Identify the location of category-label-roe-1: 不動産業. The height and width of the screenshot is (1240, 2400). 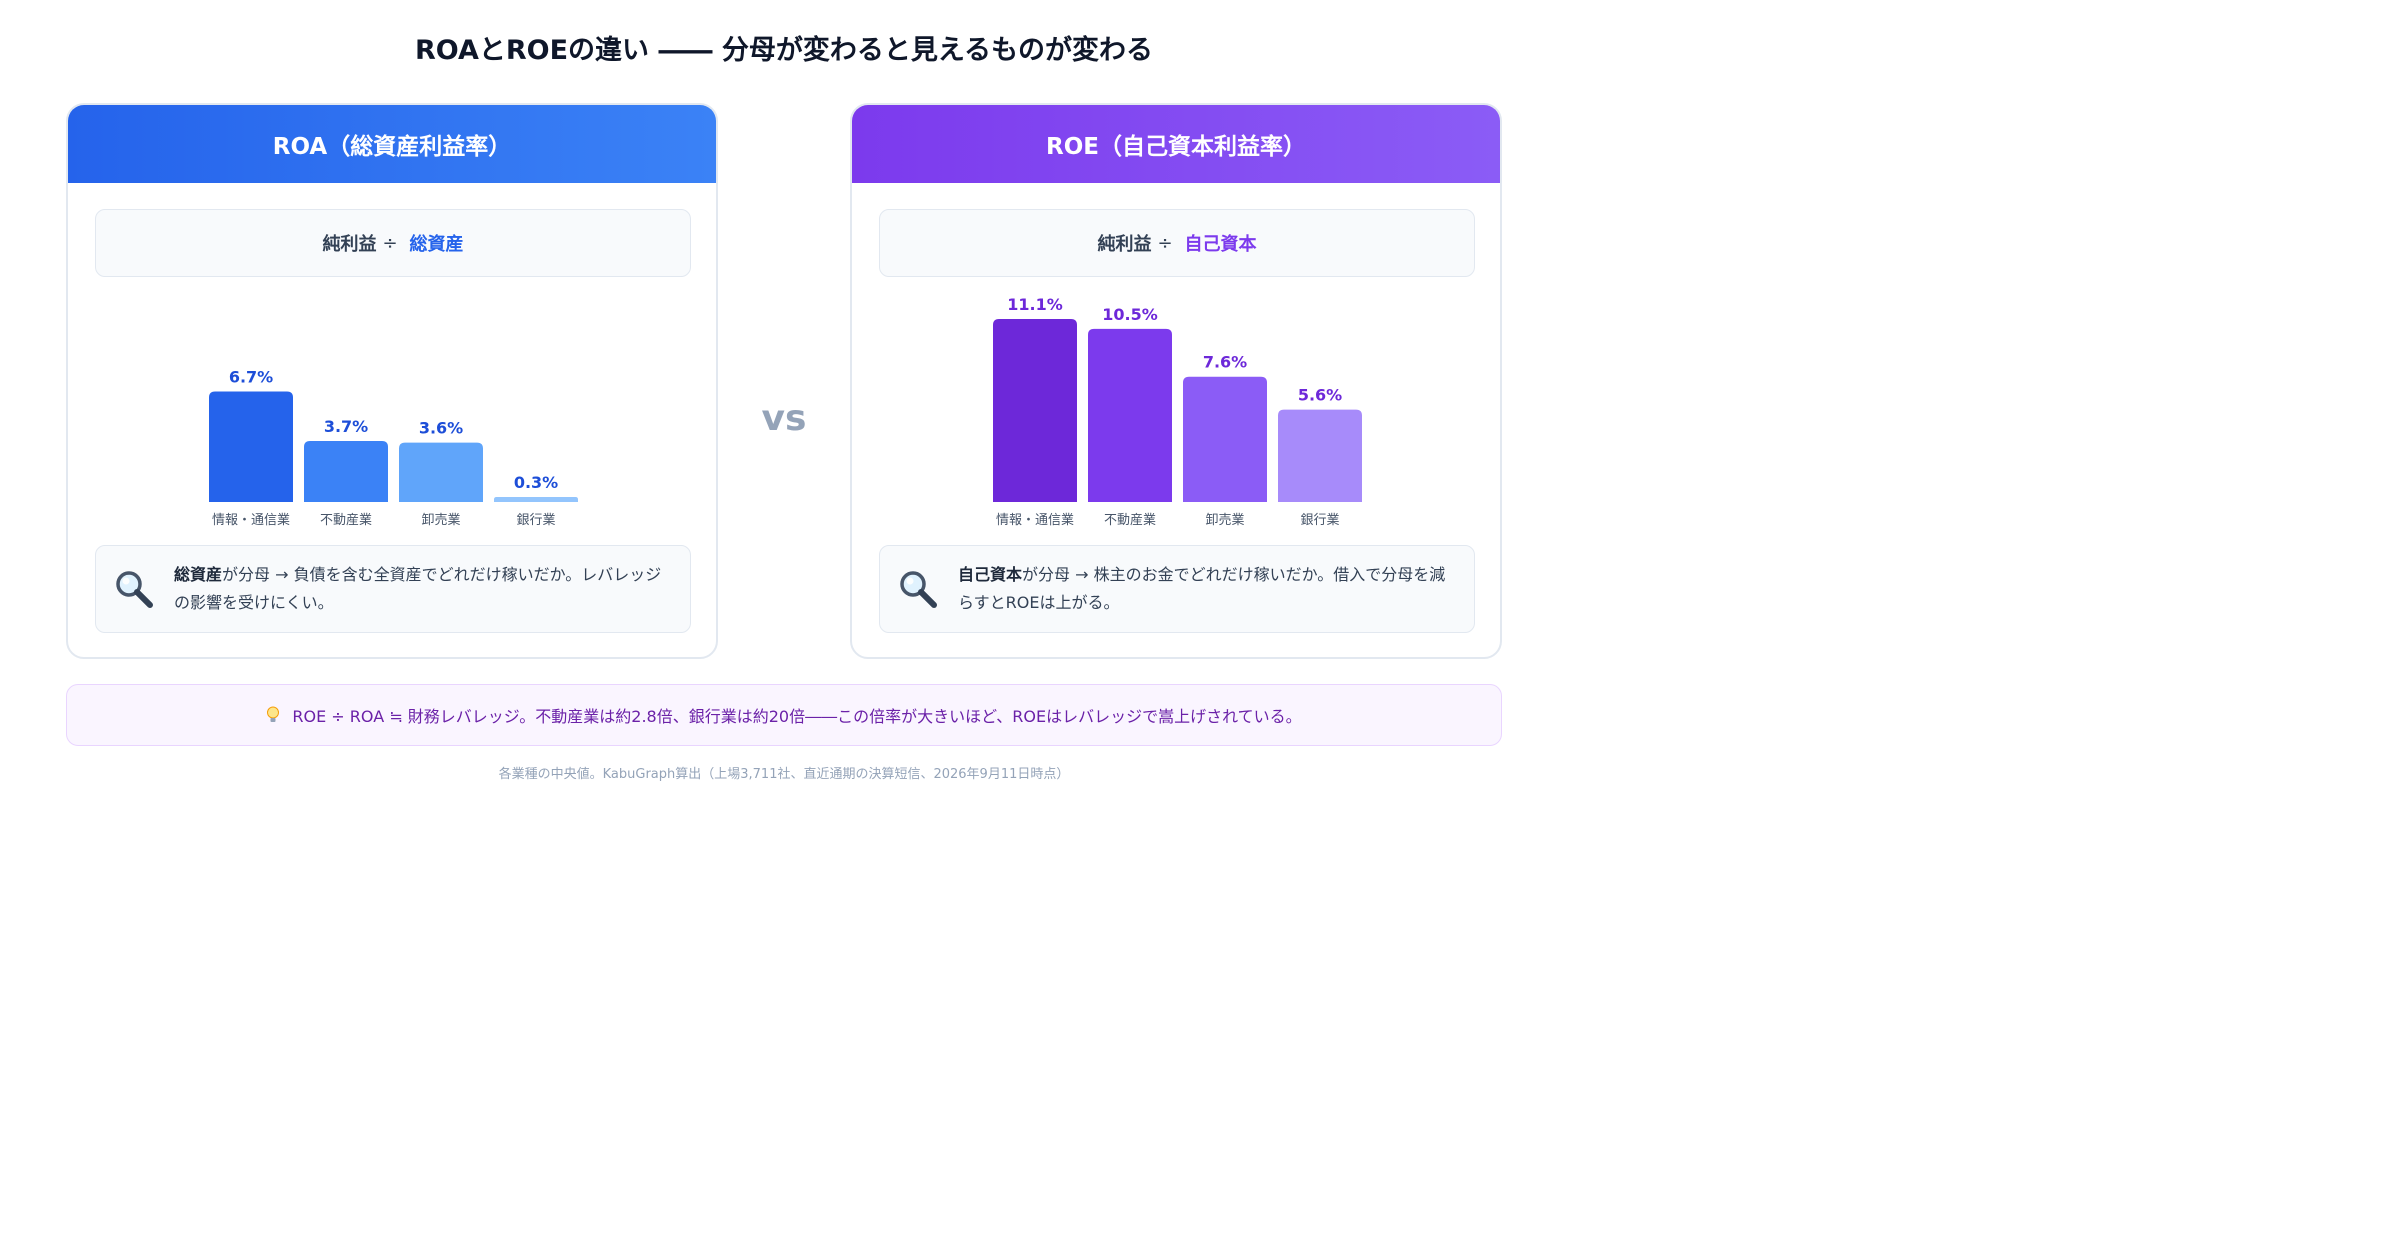
(1130, 520).